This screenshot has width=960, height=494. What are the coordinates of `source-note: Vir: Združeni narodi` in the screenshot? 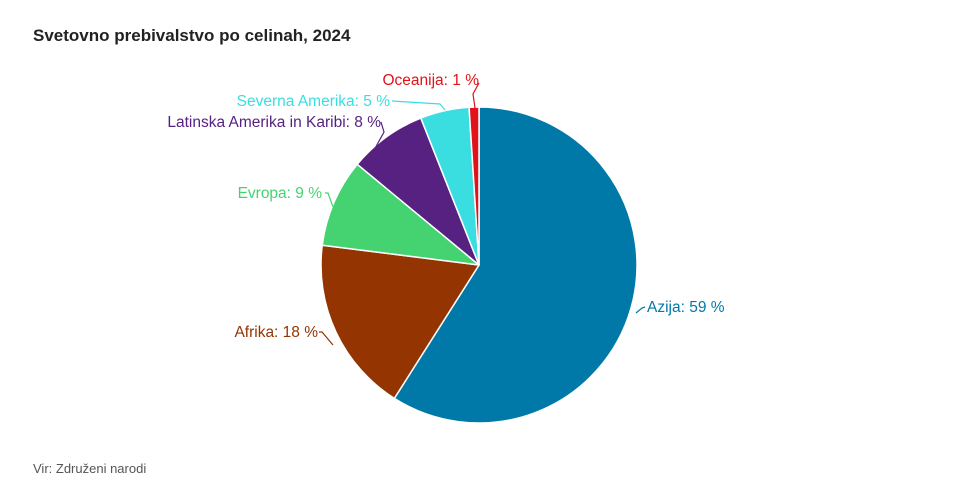 It's located at (90, 468).